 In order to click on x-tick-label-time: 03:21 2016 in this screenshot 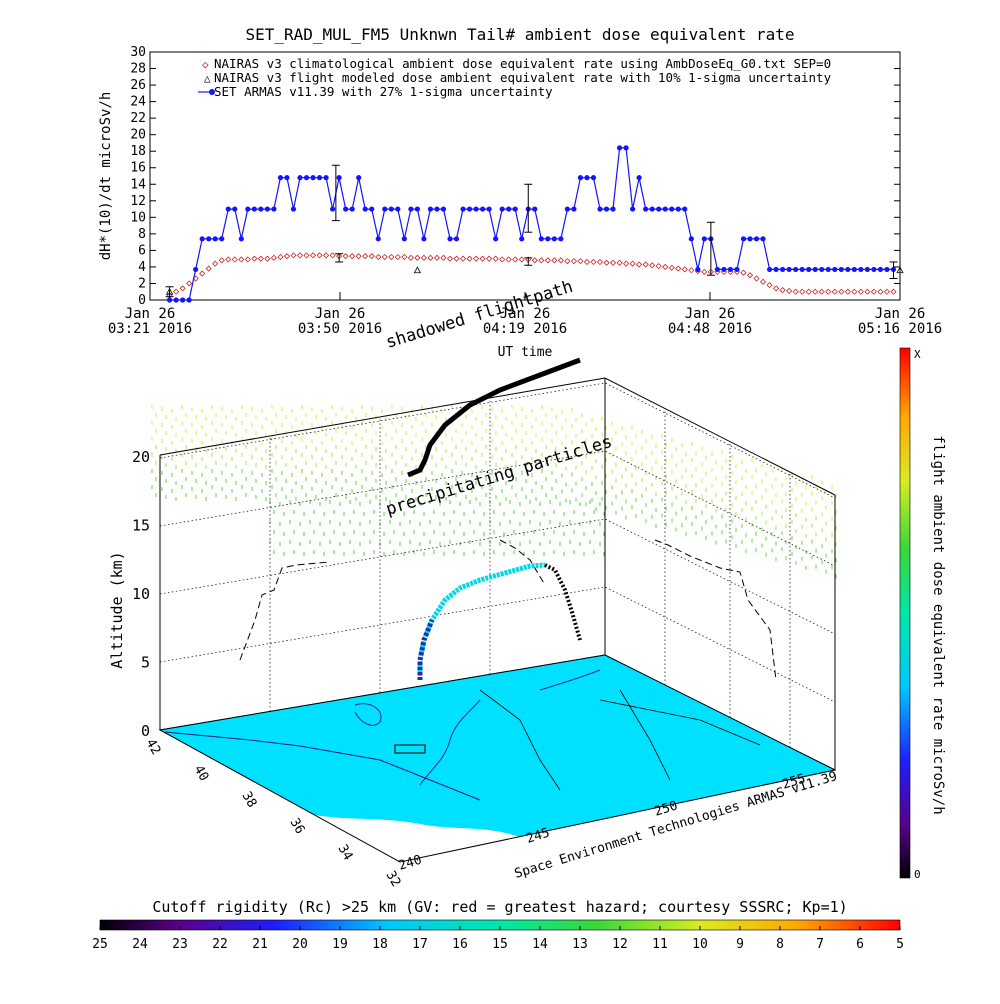, I will do `click(150, 329)`.